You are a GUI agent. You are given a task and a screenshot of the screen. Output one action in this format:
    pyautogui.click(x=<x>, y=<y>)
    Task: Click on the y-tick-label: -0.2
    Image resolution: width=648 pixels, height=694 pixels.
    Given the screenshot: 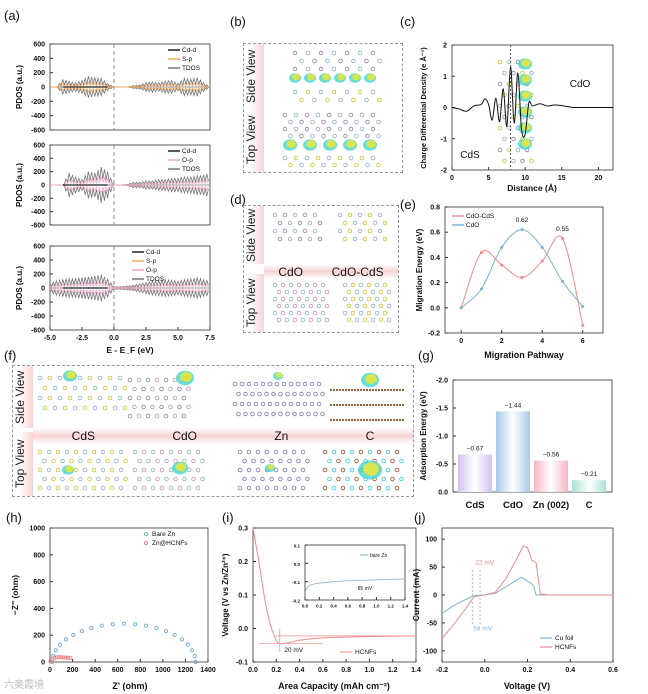 What is the action you would take?
    pyautogui.click(x=434, y=334)
    